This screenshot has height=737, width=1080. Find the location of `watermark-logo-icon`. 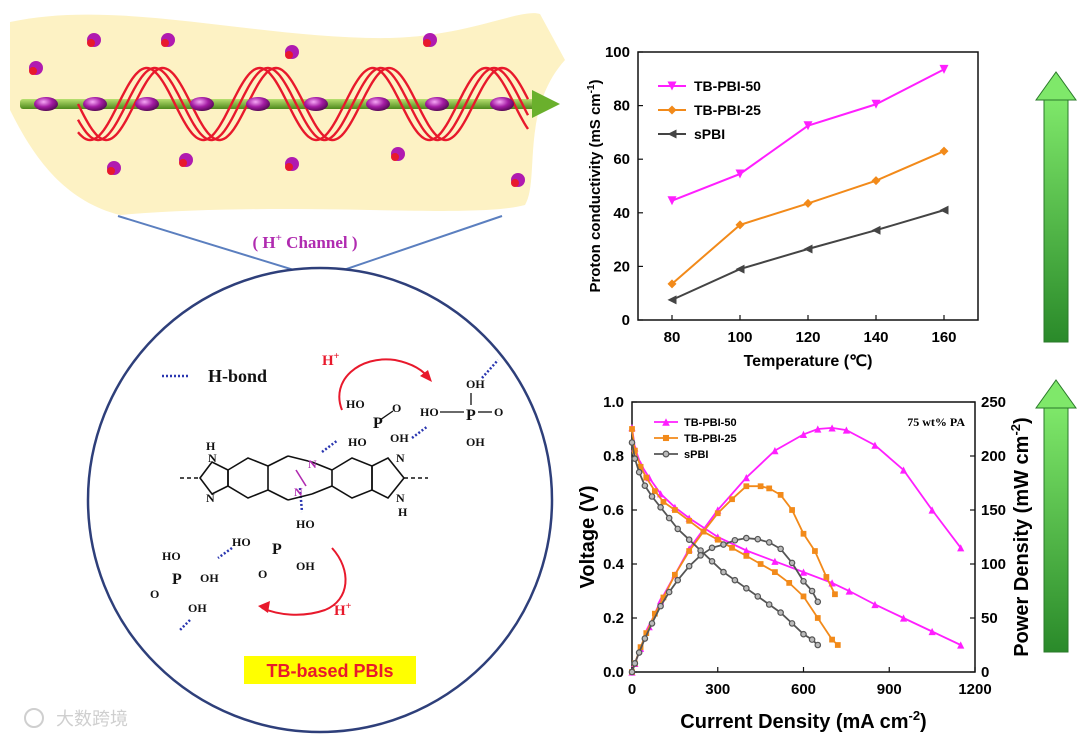

watermark-logo-icon is located at coordinates (34, 718).